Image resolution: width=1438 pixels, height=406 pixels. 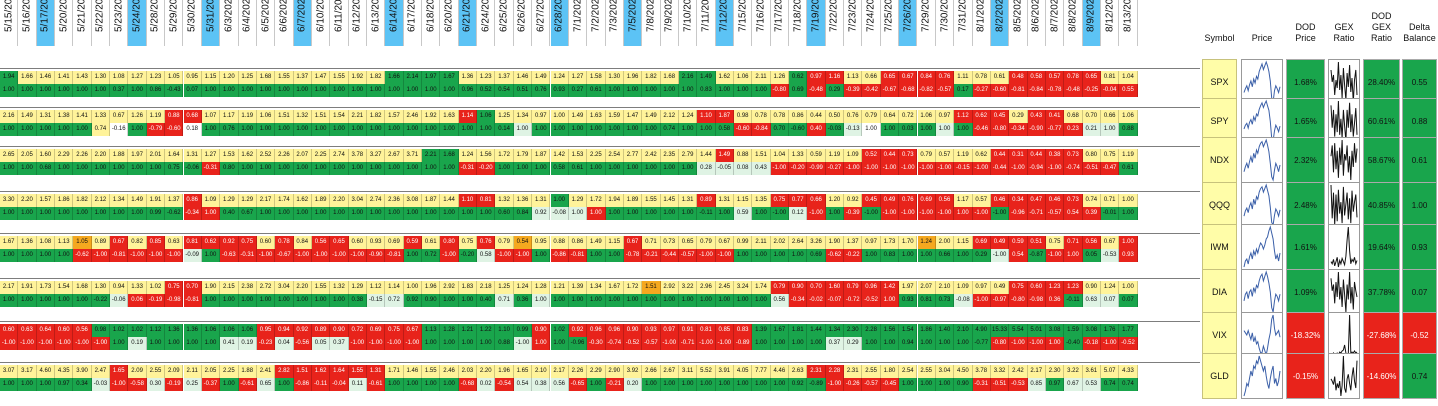 I want to click on gex-cell: 2.66, so click(x=651, y=371).